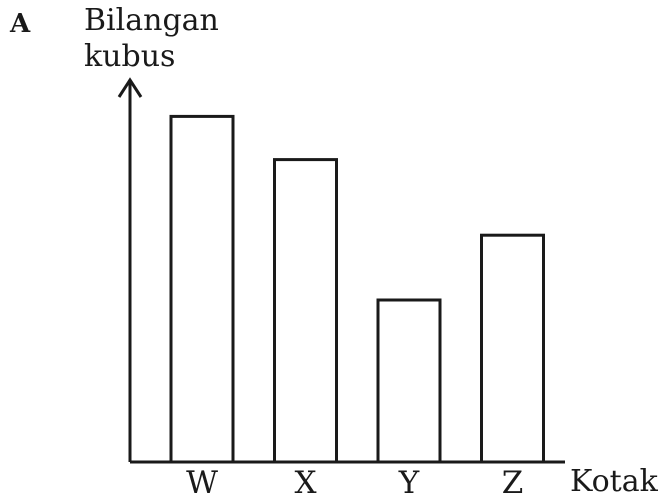  I want to click on y-axis-label-line-2: kubus, so click(129, 56).